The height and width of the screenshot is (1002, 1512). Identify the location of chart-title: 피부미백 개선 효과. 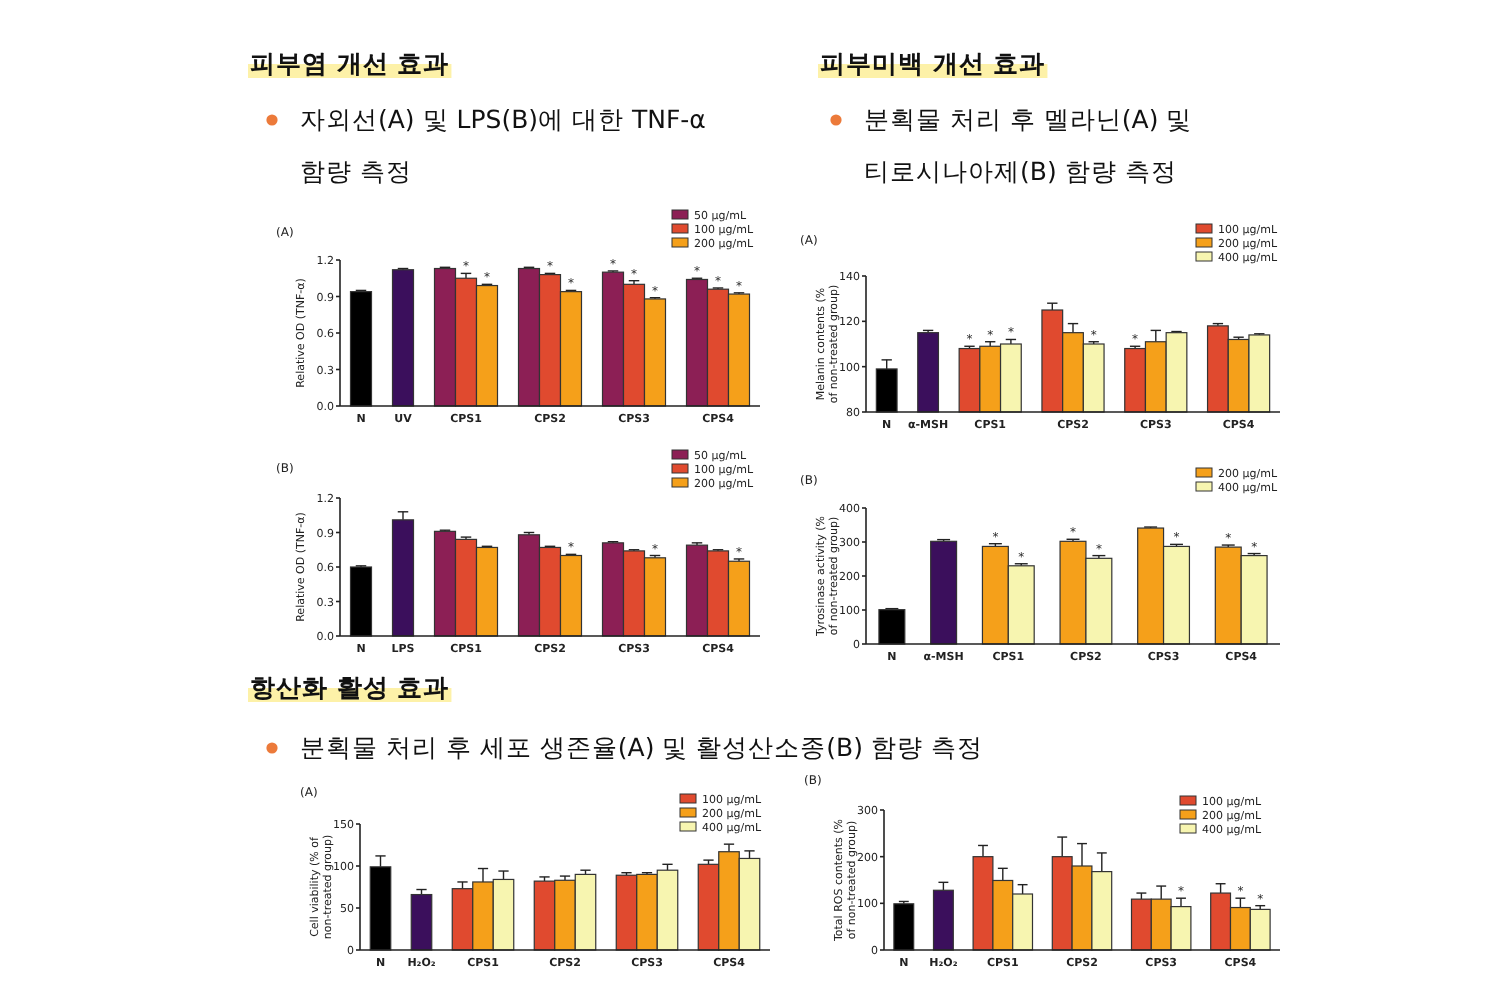
(933, 63).